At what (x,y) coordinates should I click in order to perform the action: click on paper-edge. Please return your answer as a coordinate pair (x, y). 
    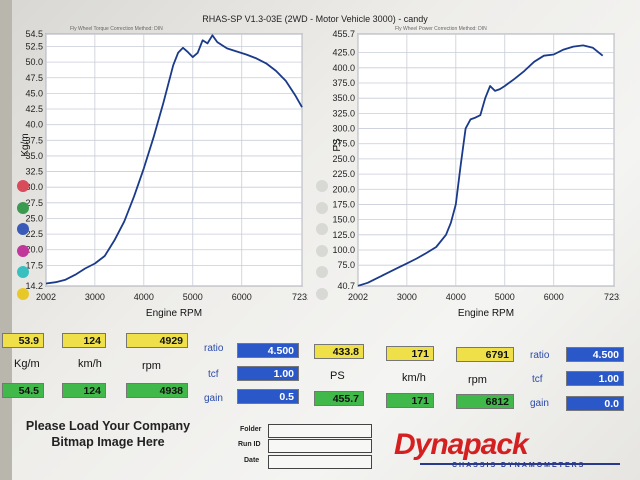
    Looking at the image, I should click on (6, 240).